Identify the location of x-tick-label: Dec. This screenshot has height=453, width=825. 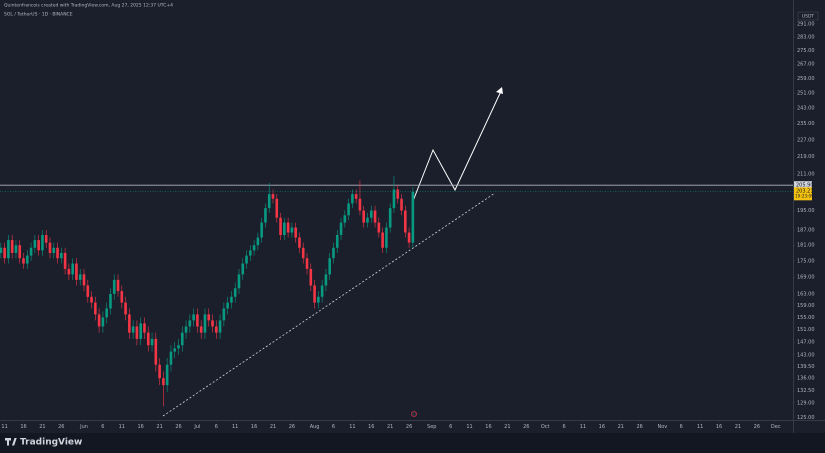
(776, 427).